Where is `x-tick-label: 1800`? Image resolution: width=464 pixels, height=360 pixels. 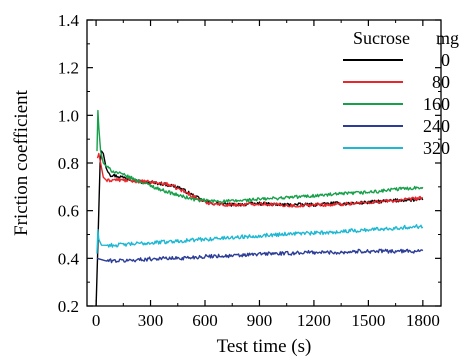 x-tick-label: 1800 is located at coordinates (423, 320).